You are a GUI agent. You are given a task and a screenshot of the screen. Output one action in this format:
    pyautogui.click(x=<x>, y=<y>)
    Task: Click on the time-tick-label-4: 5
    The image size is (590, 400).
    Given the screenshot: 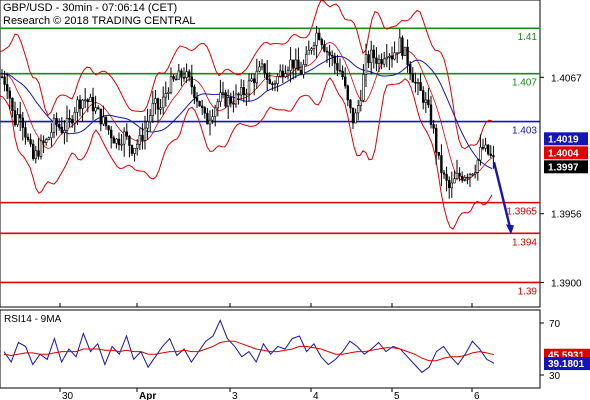 What is the action you would take?
    pyautogui.click(x=397, y=395)
    